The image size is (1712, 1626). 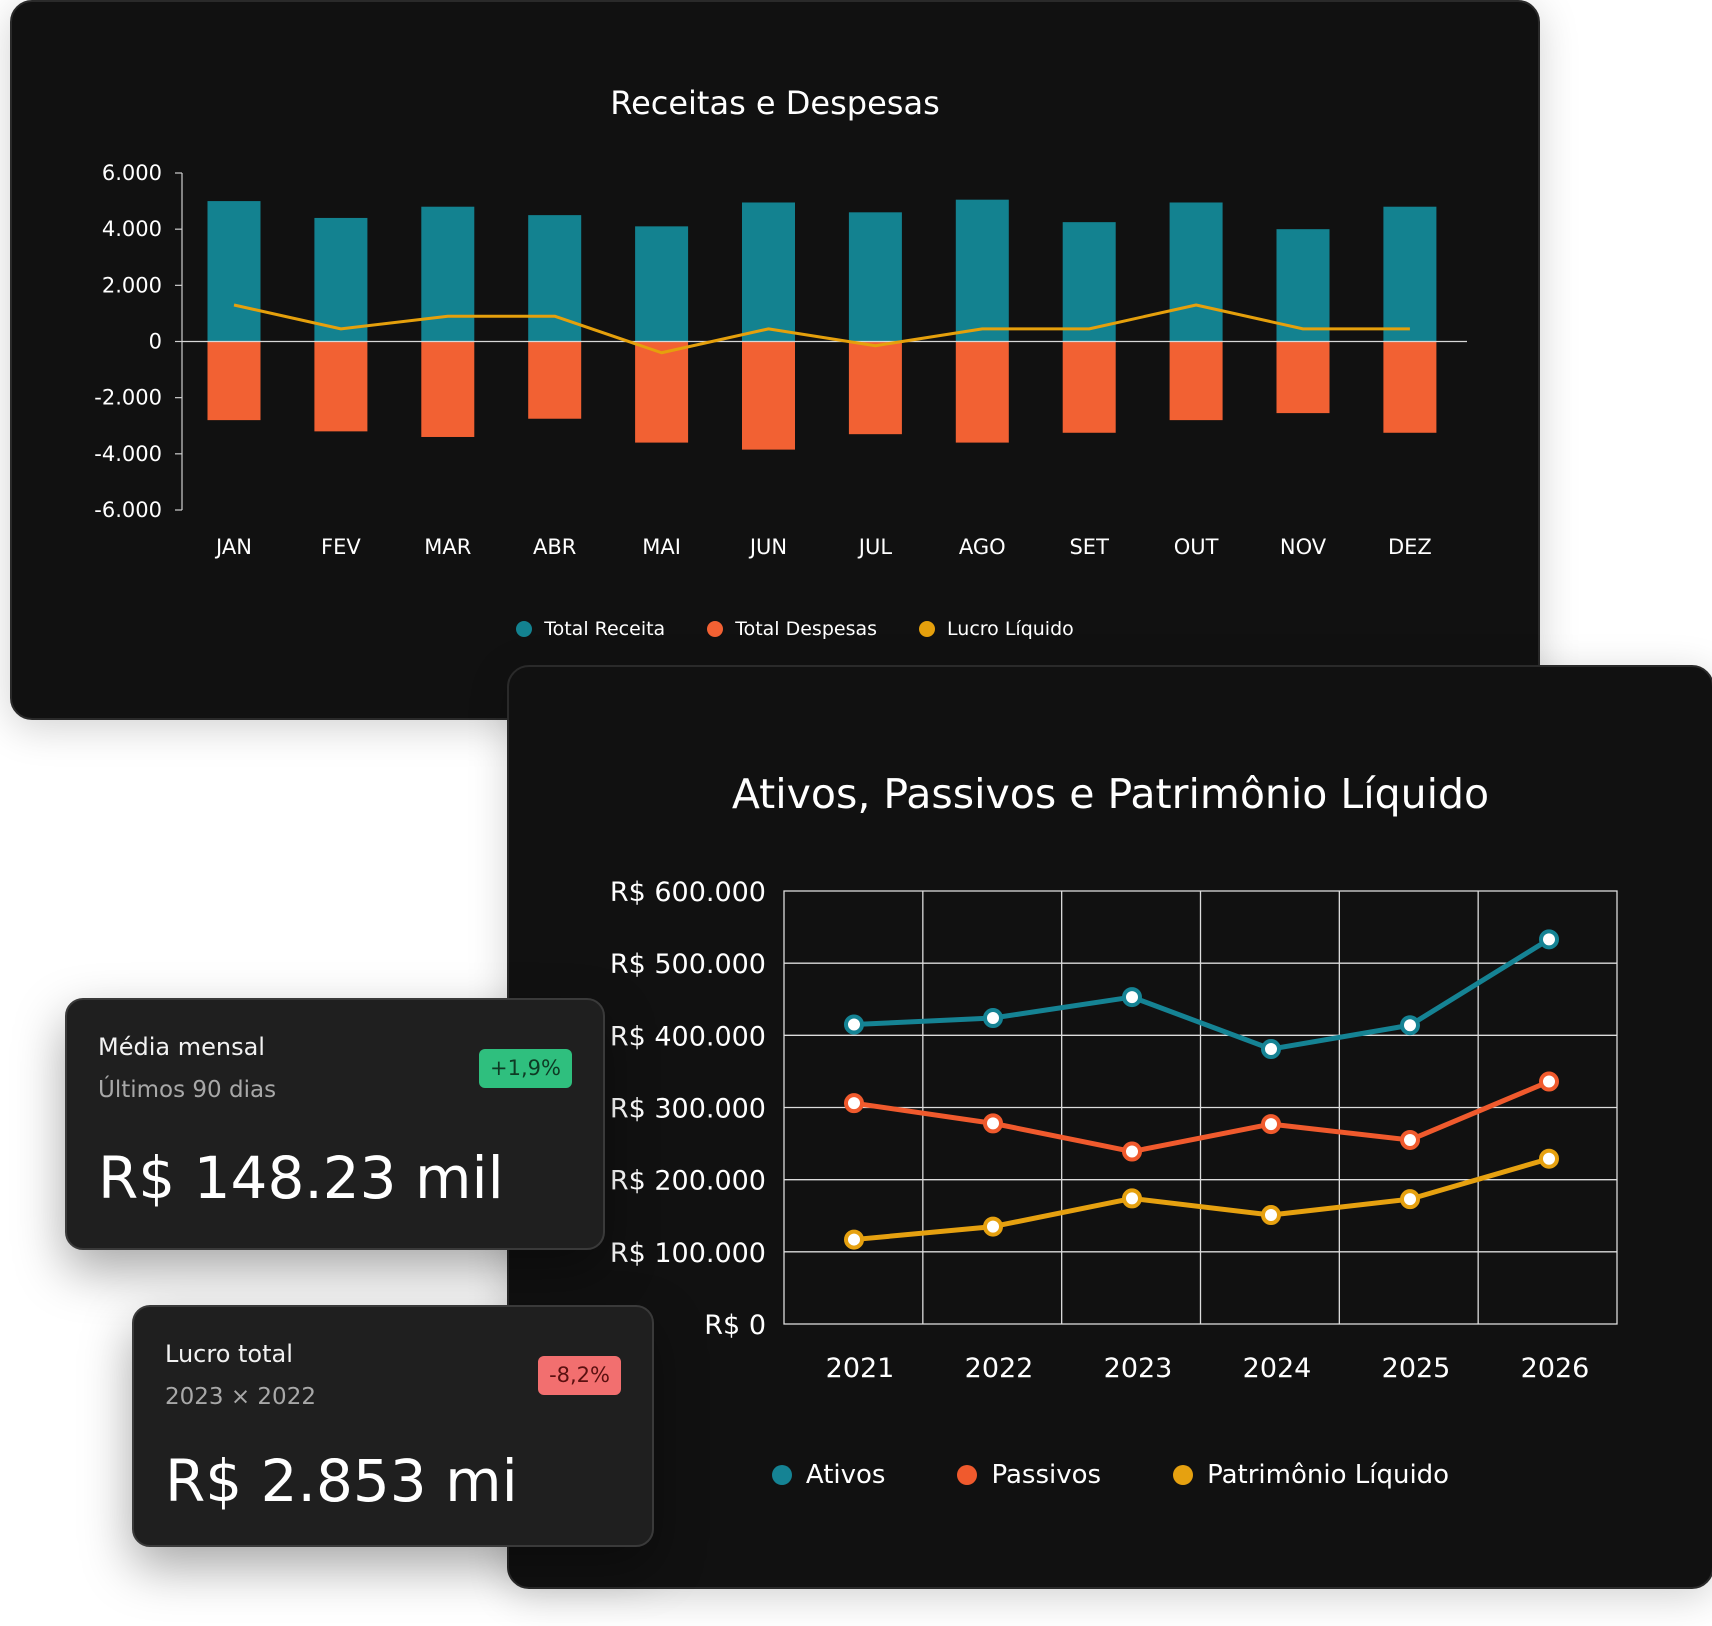 What do you see at coordinates (688, 1181) in the screenshot?
I see `y-tick-label: R$ 200.000` at bounding box center [688, 1181].